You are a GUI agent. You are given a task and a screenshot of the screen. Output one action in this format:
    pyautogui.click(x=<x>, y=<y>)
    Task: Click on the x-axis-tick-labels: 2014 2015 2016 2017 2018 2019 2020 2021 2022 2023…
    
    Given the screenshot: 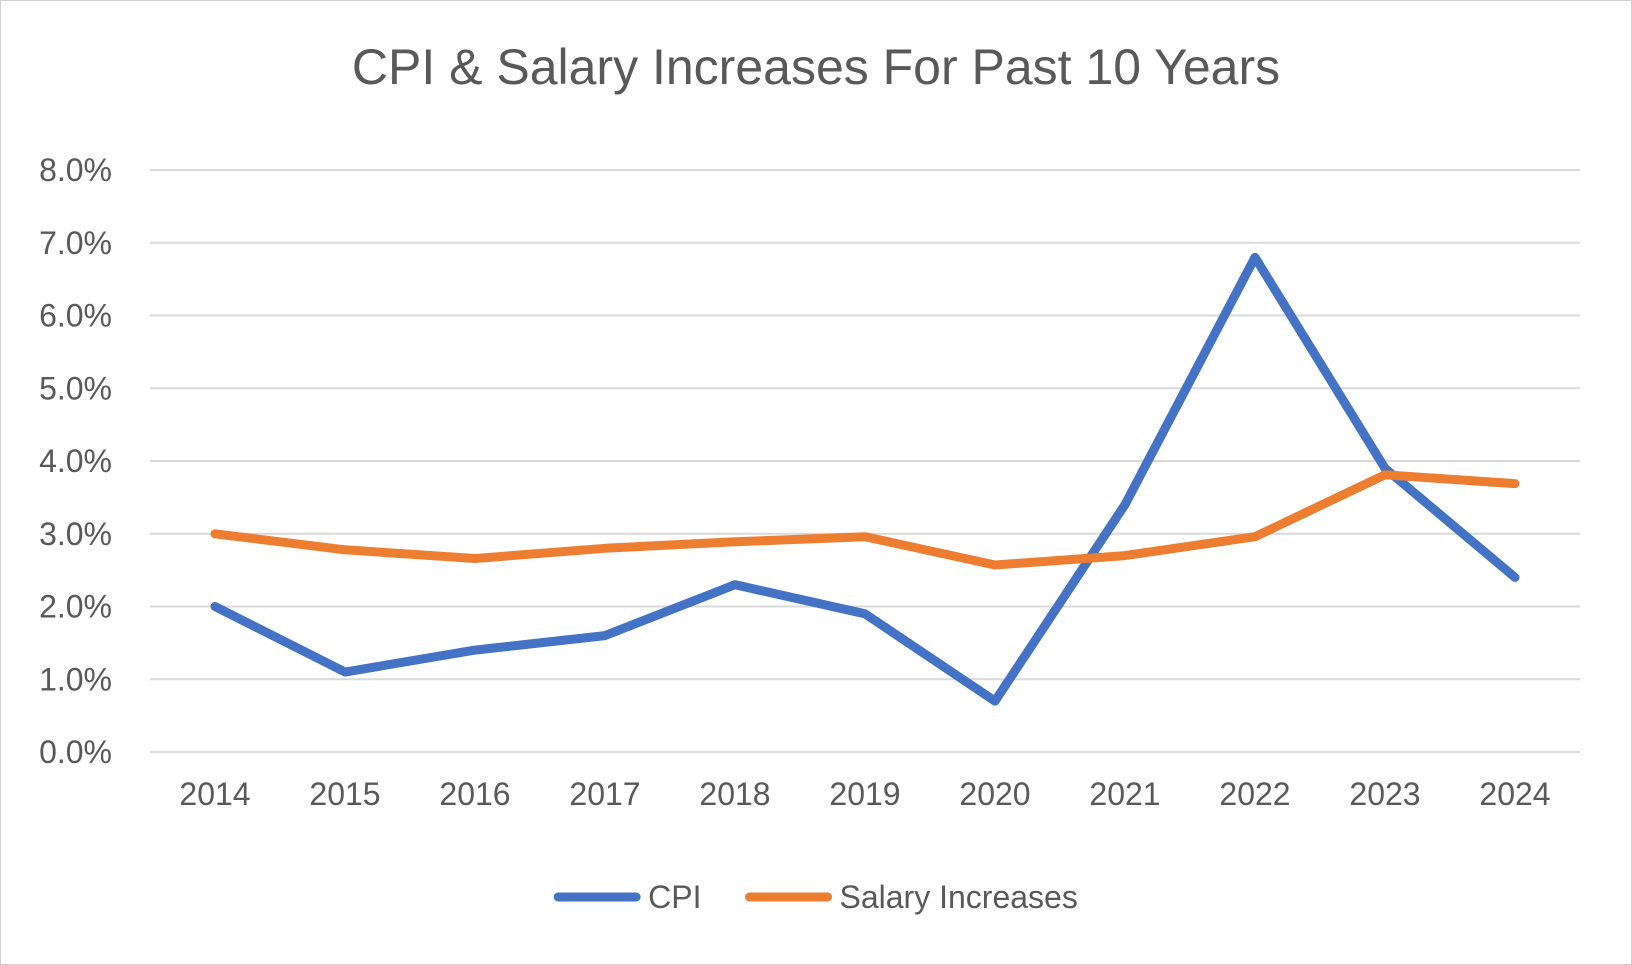 What is the action you would take?
    pyautogui.click(x=864, y=794)
    